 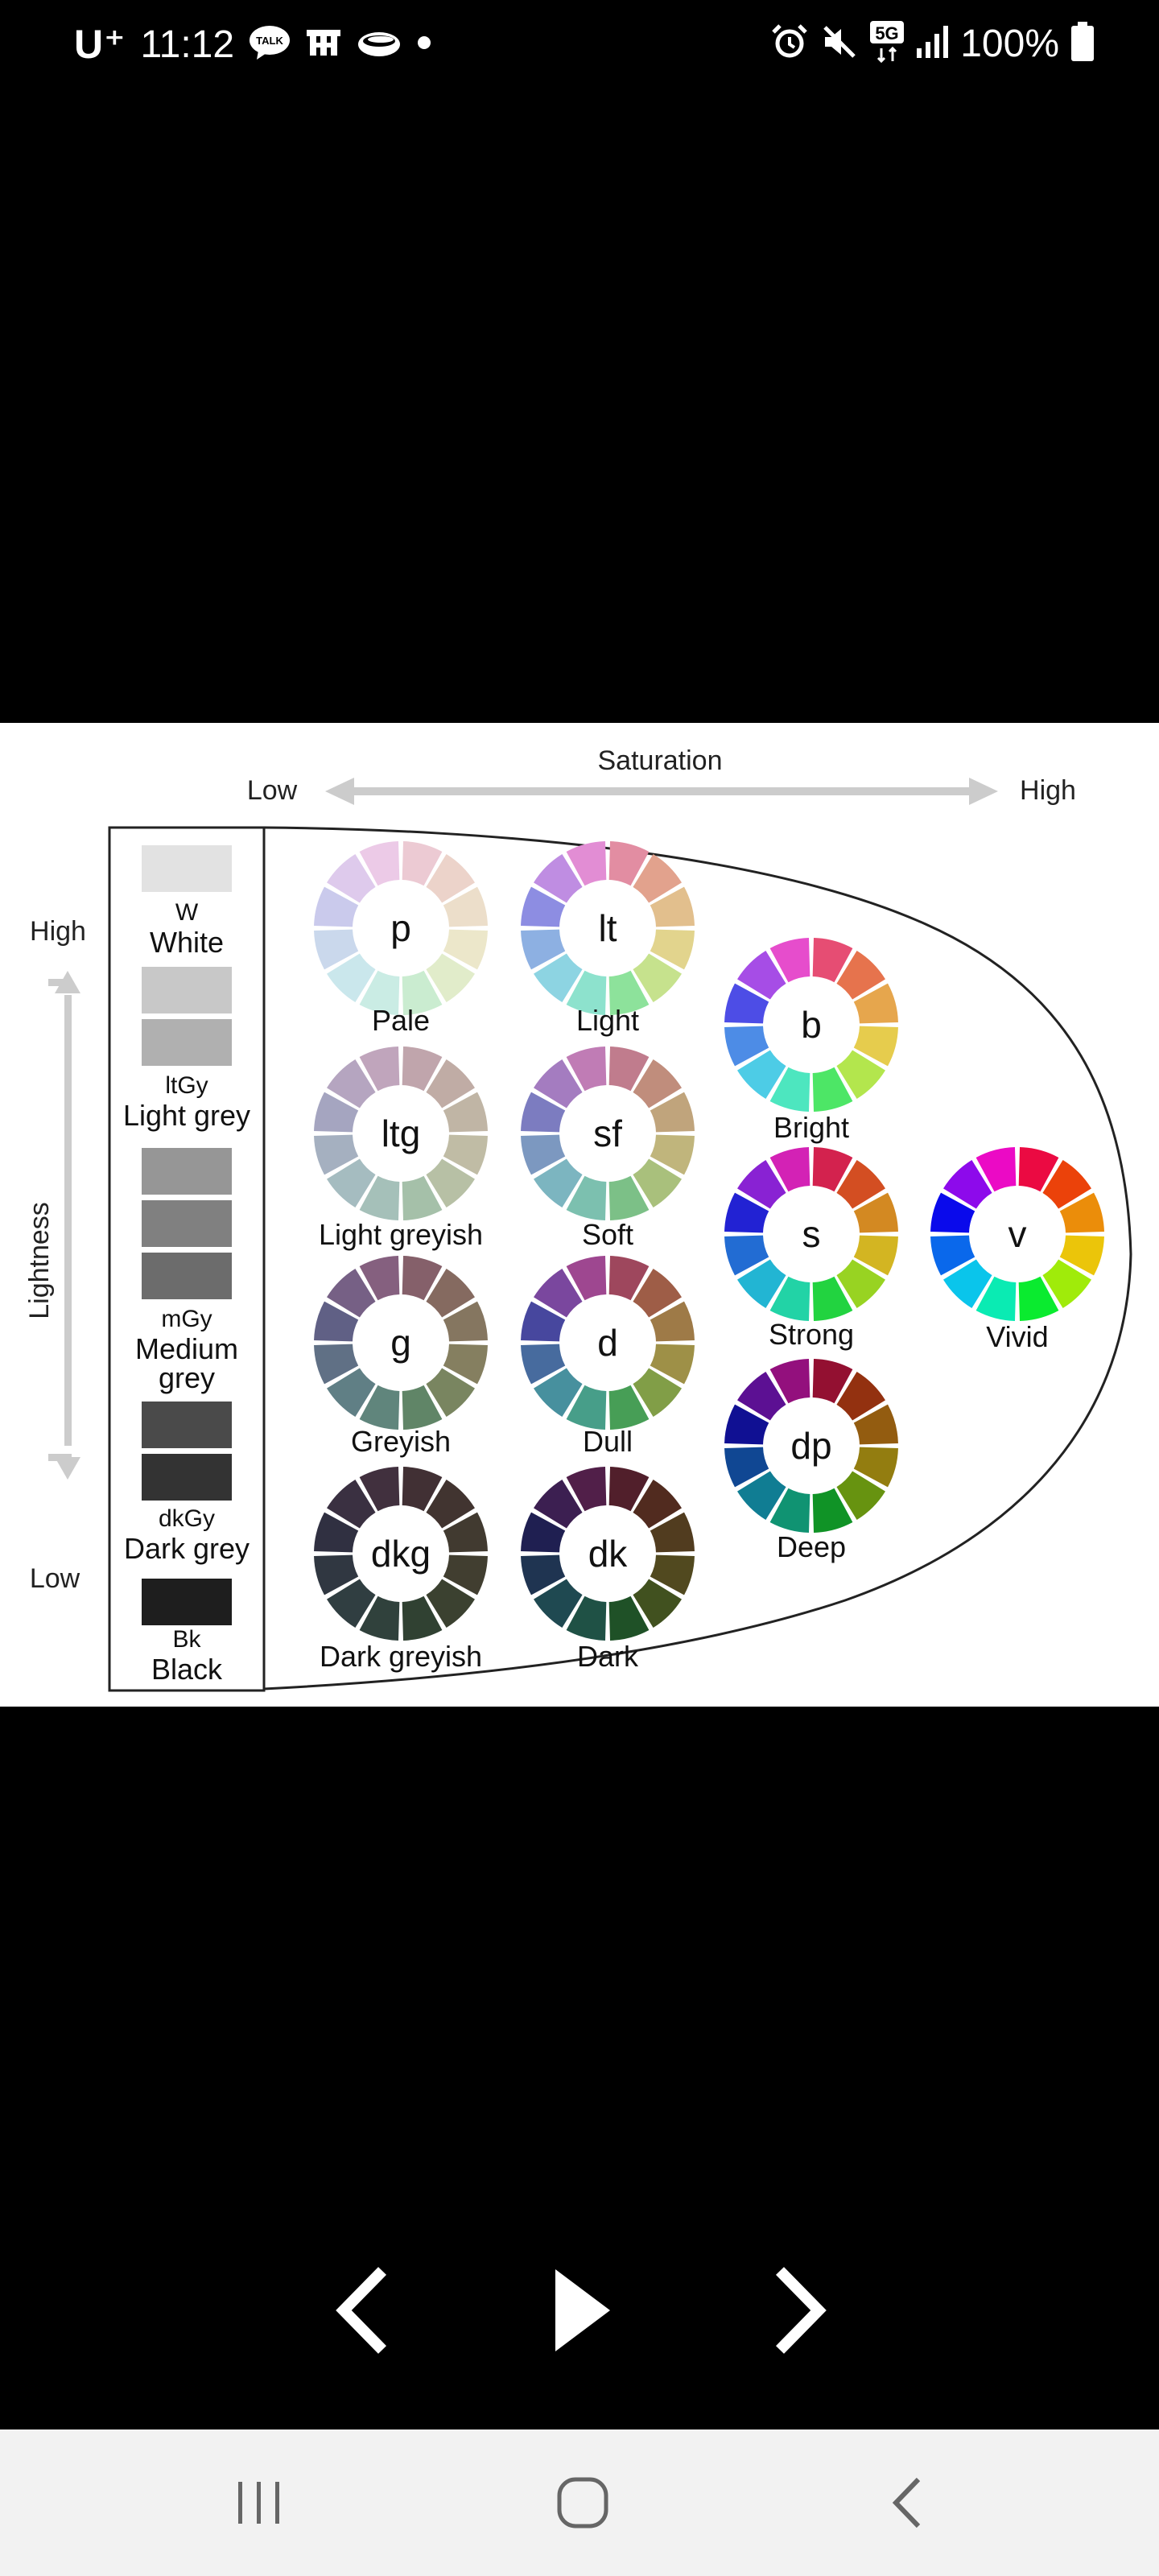 What do you see at coordinates (811, 1334) in the screenshot?
I see `tone-name-label: Strong` at bounding box center [811, 1334].